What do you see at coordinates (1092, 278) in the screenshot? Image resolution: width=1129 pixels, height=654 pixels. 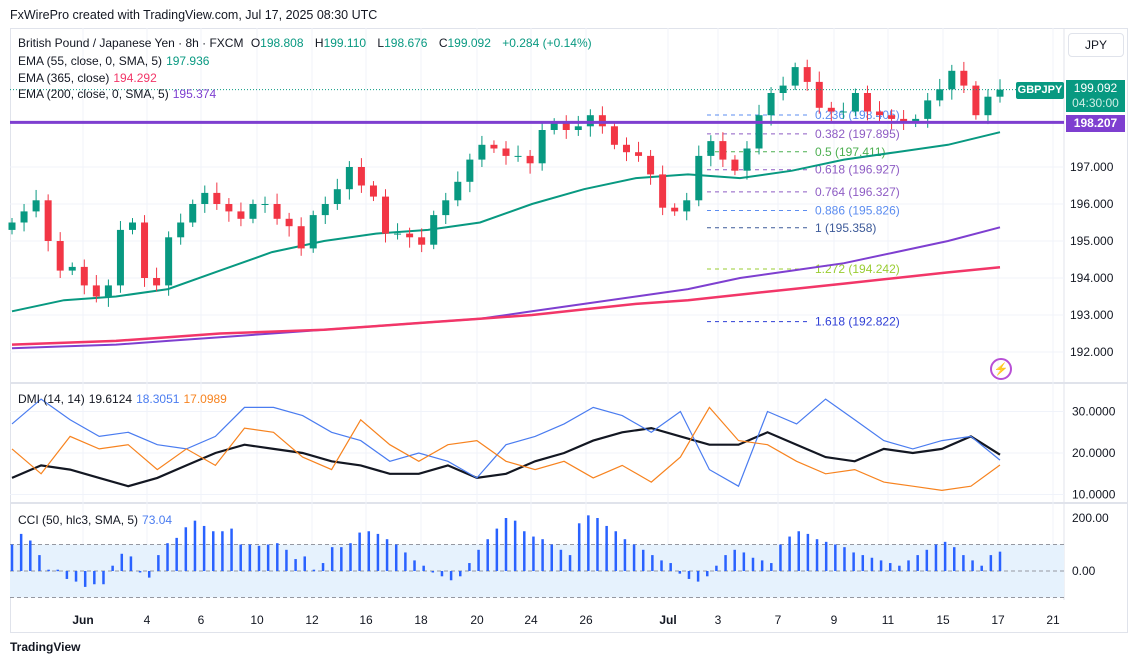 I see `price-axis-label: 194.000` at bounding box center [1092, 278].